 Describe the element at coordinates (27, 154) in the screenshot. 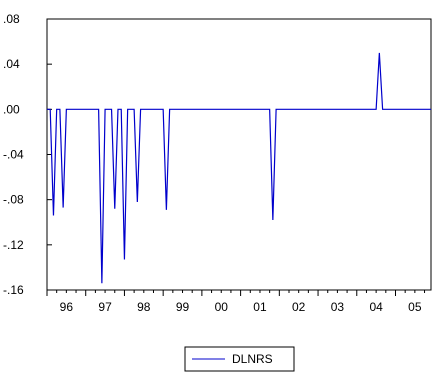

I see `y-axis: .08 .04 .00 -.04 -.08 -.12 -.16` at that location.